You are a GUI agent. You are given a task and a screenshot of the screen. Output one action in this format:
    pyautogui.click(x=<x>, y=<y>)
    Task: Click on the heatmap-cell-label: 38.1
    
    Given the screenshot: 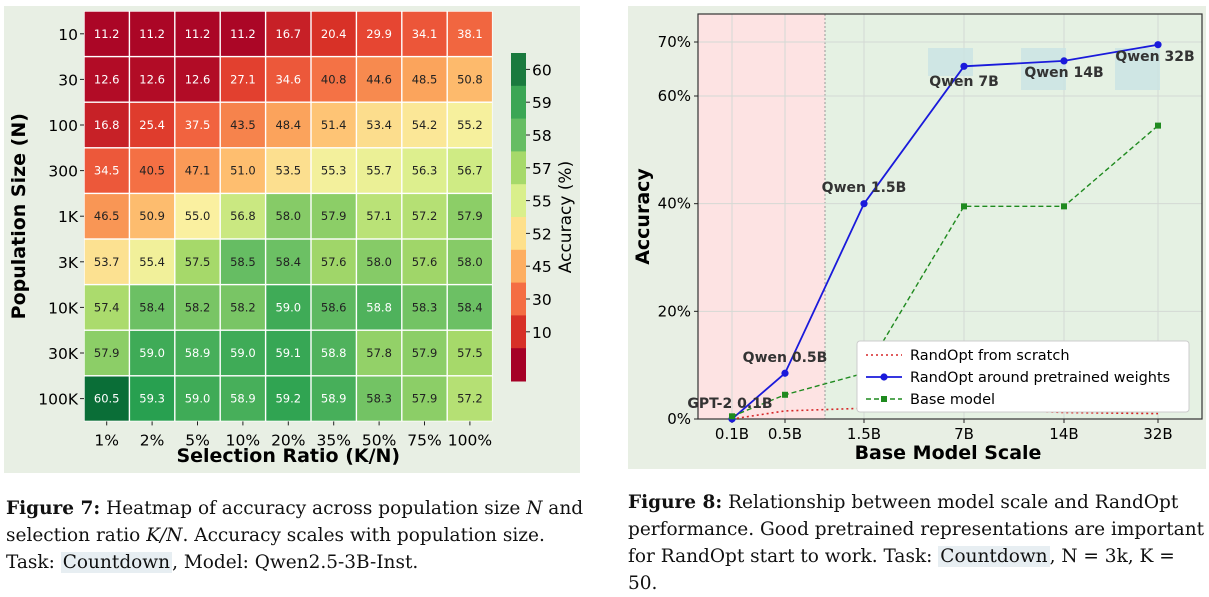 What is the action you would take?
    pyautogui.click(x=470, y=34)
    